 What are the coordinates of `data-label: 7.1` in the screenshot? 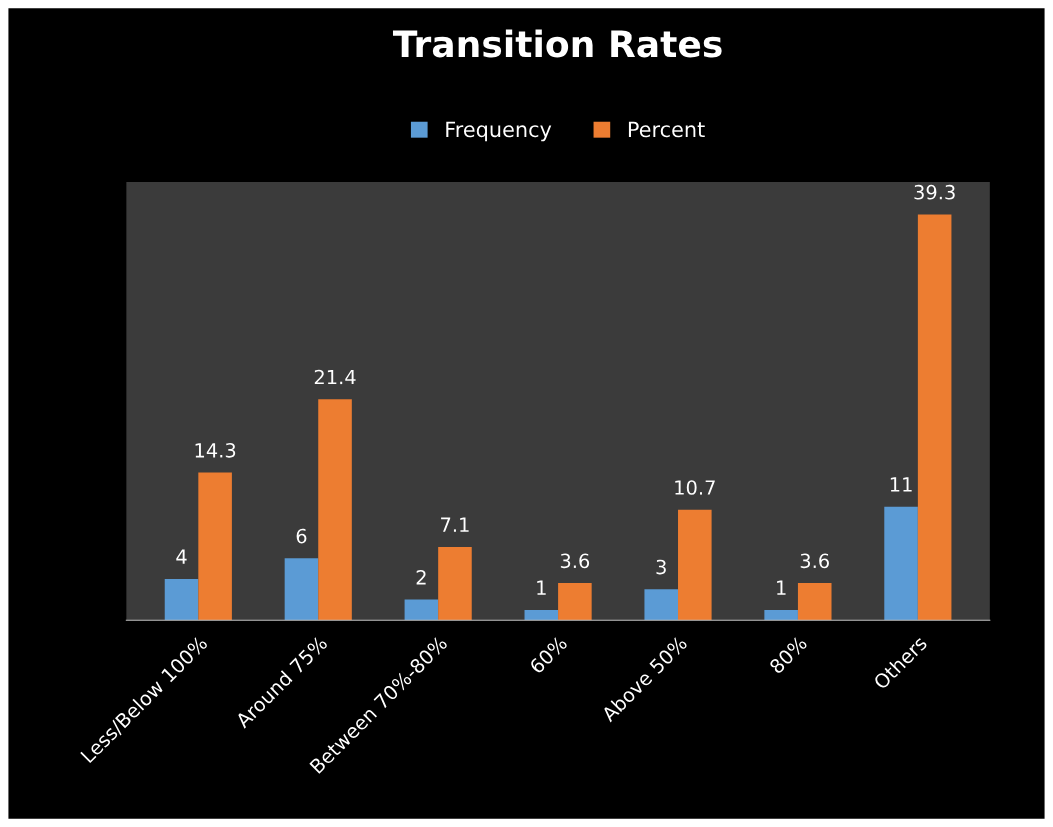 It's located at (455, 524).